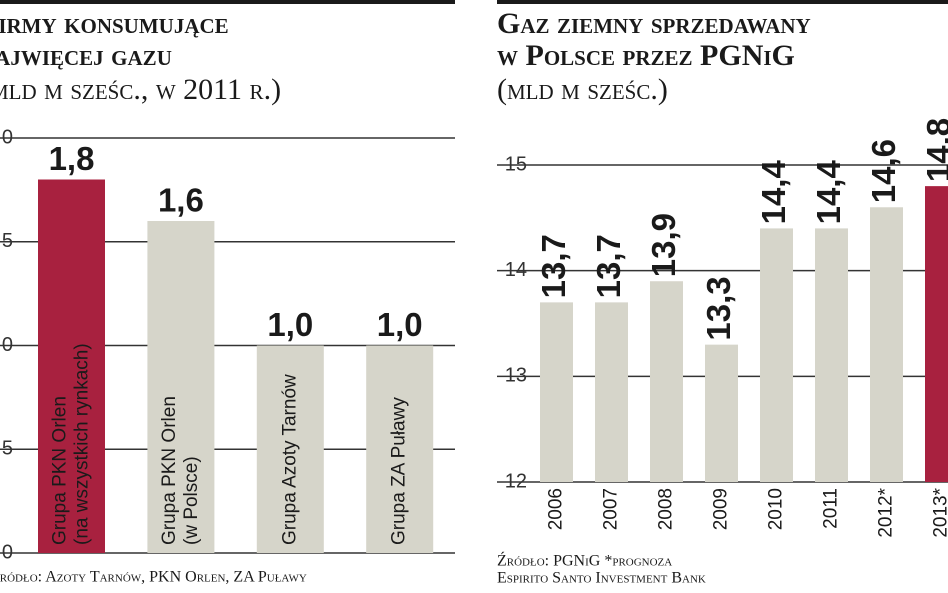  What do you see at coordinates (516, 270) in the screenshot?
I see `y-tick-label: 14` at bounding box center [516, 270].